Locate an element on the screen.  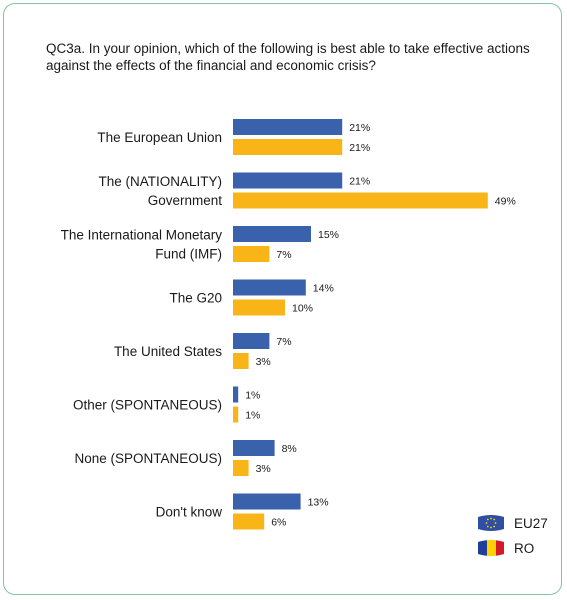
category-label: None (SPONTANEOUS) is located at coordinates (148, 458).